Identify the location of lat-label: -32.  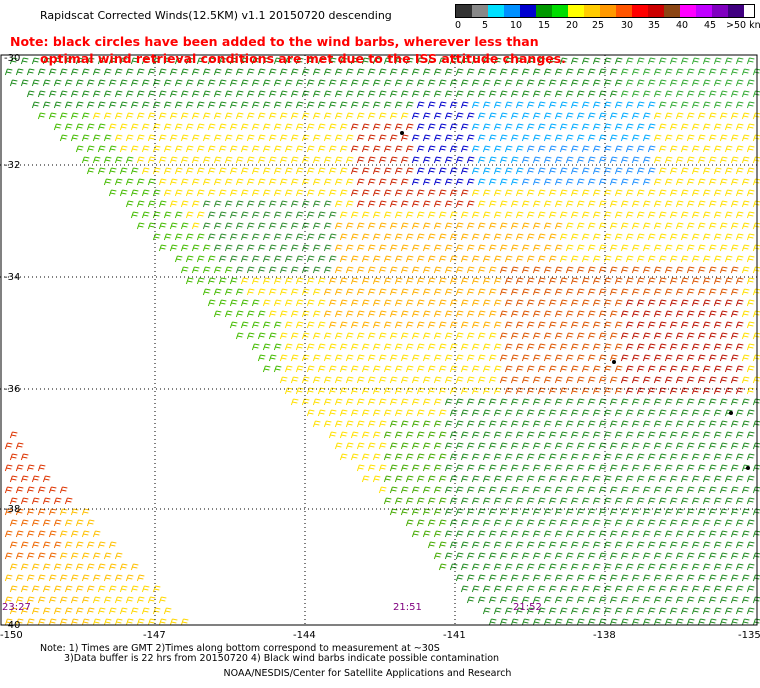
(12, 165).